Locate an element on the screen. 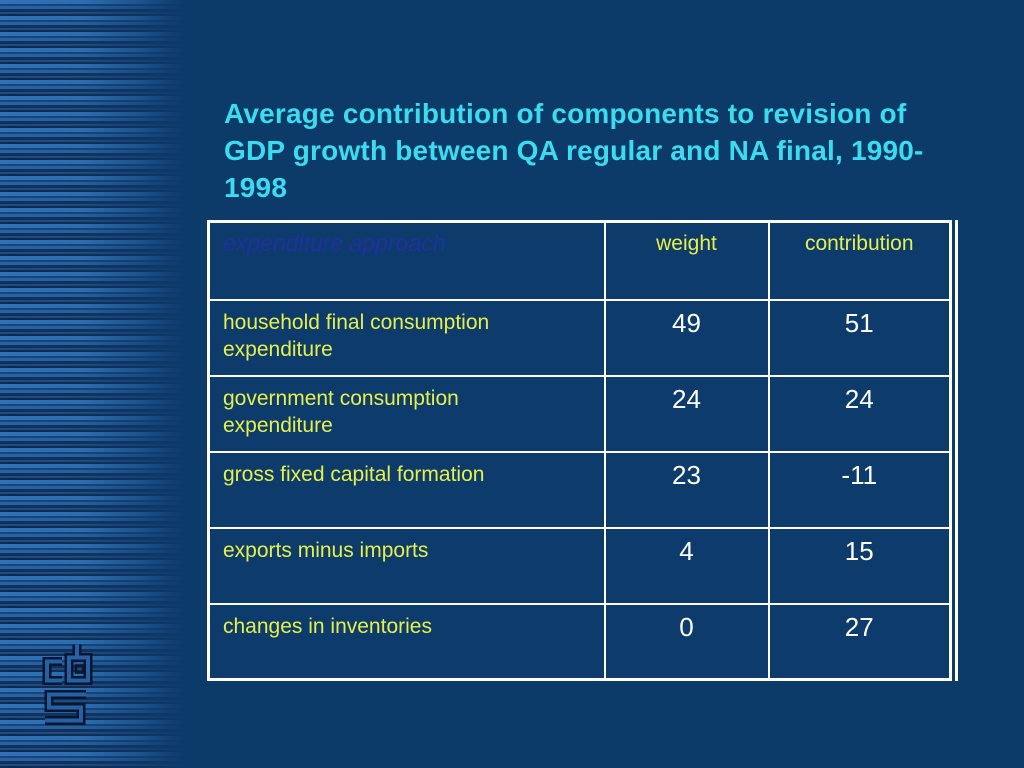  table-row: changes in inventories 0 27 is located at coordinates (579, 641).